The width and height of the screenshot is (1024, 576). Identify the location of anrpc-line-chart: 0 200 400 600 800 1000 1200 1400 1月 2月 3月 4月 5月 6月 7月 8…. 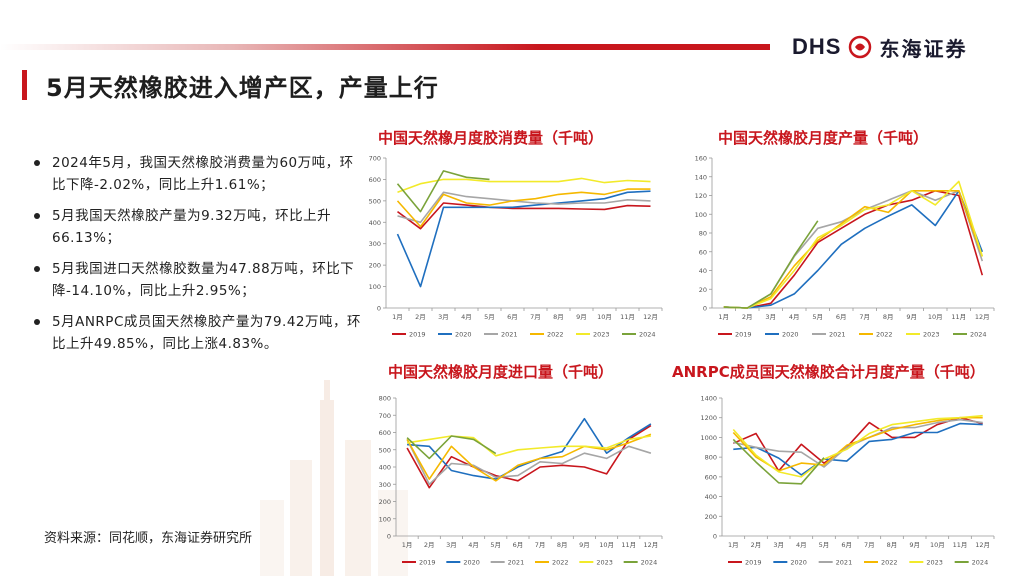
(847, 481).